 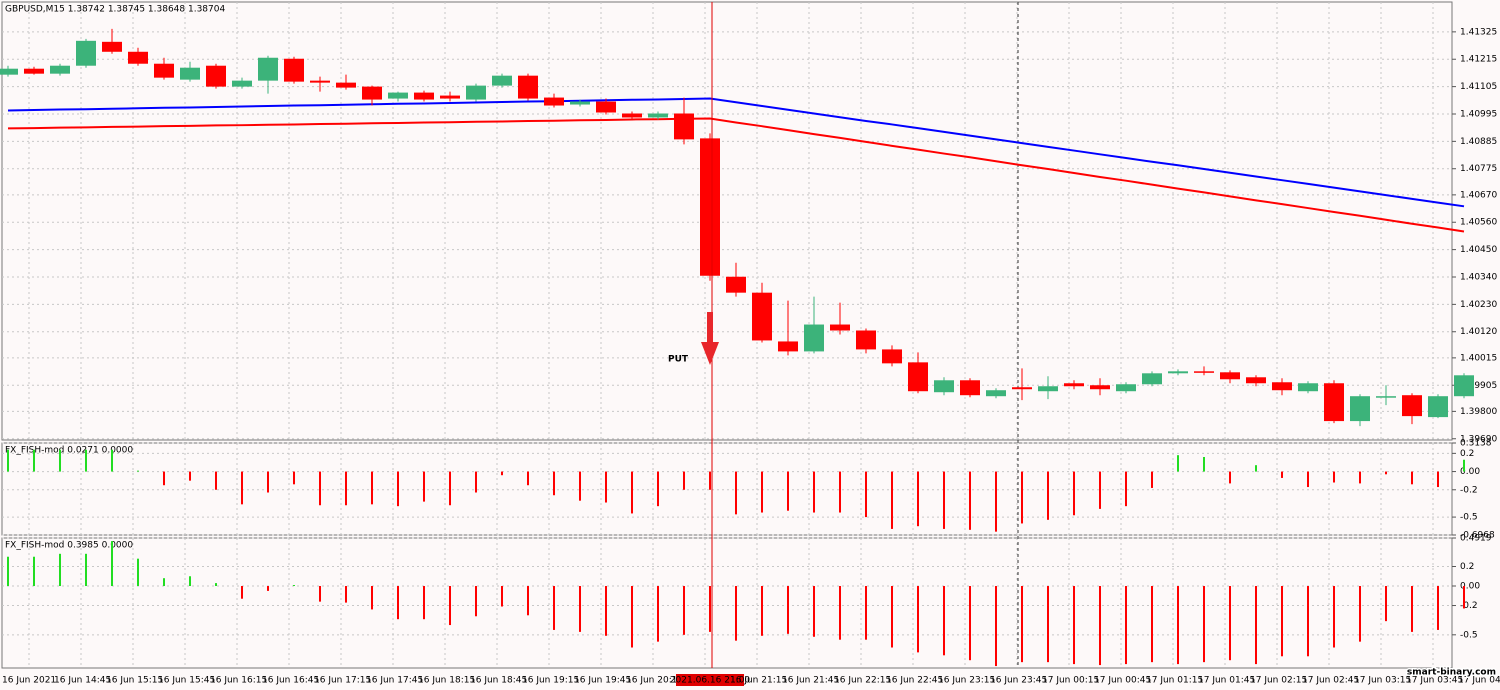 What do you see at coordinates (1467, 454) in the screenshot?
I see `y-tick-label: 0.2` at bounding box center [1467, 454].